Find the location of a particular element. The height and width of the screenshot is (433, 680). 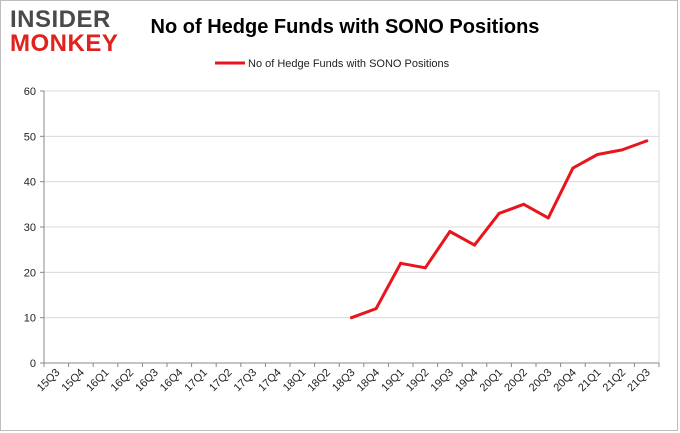

x-tick-label-19Q3: 19Q3 is located at coordinates (442, 381).